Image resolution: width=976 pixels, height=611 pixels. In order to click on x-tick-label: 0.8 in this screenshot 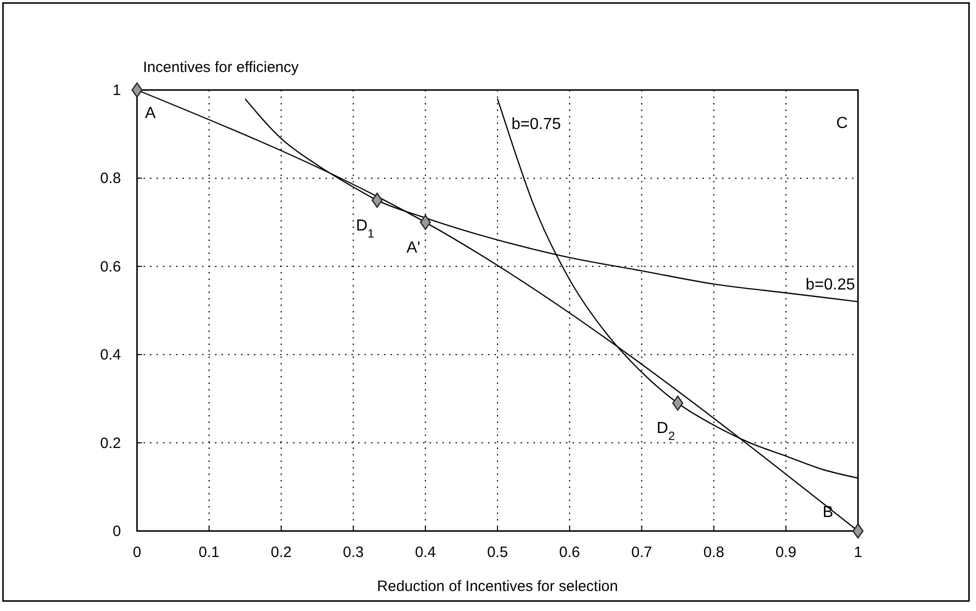, I will do `click(713, 552)`.